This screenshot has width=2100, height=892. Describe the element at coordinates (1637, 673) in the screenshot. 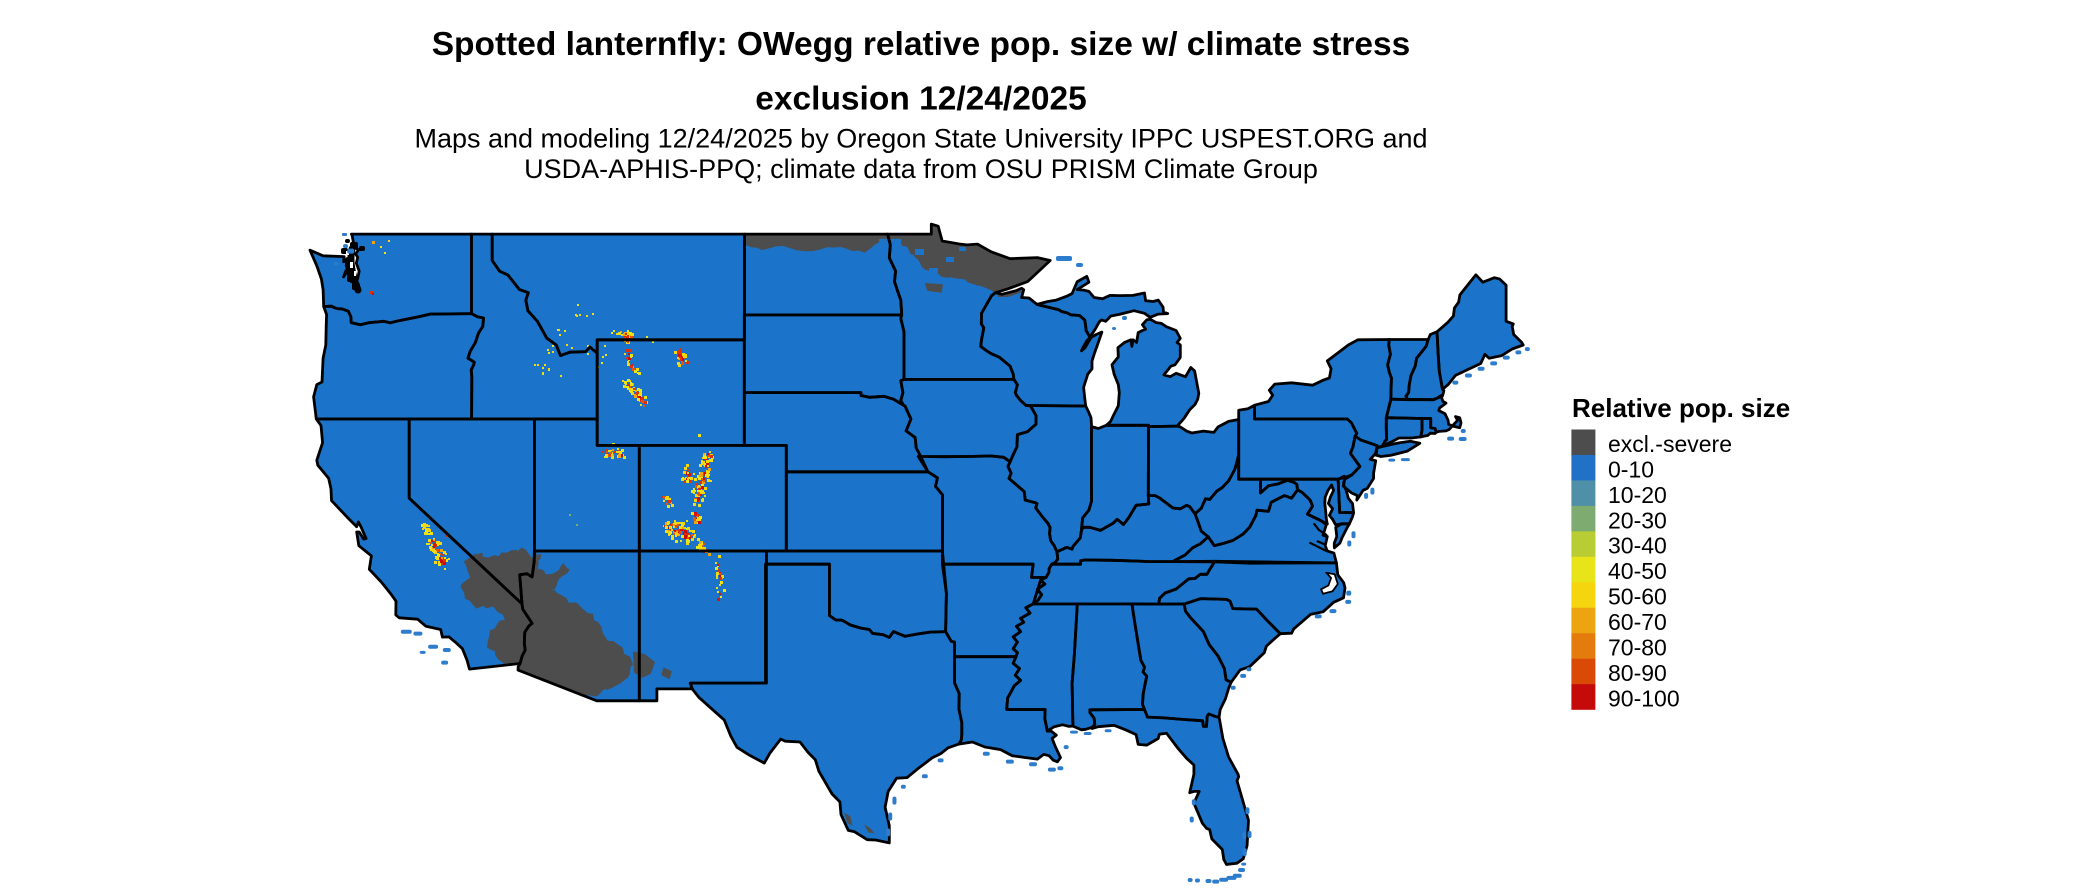

I see `svg-text: 80-90` at that location.